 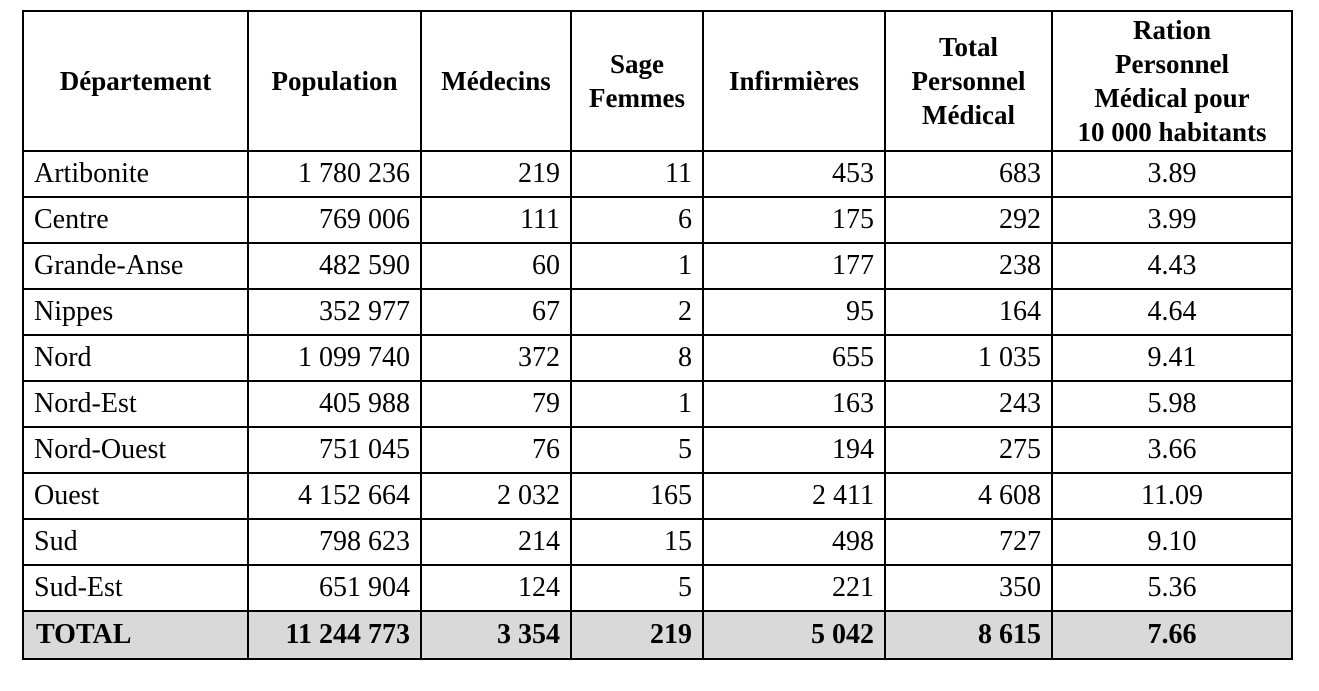 What do you see at coordinates (135, 174) in the screenshot?
I see `cell-departement: Artibonite` at bounding box center [135, 174].